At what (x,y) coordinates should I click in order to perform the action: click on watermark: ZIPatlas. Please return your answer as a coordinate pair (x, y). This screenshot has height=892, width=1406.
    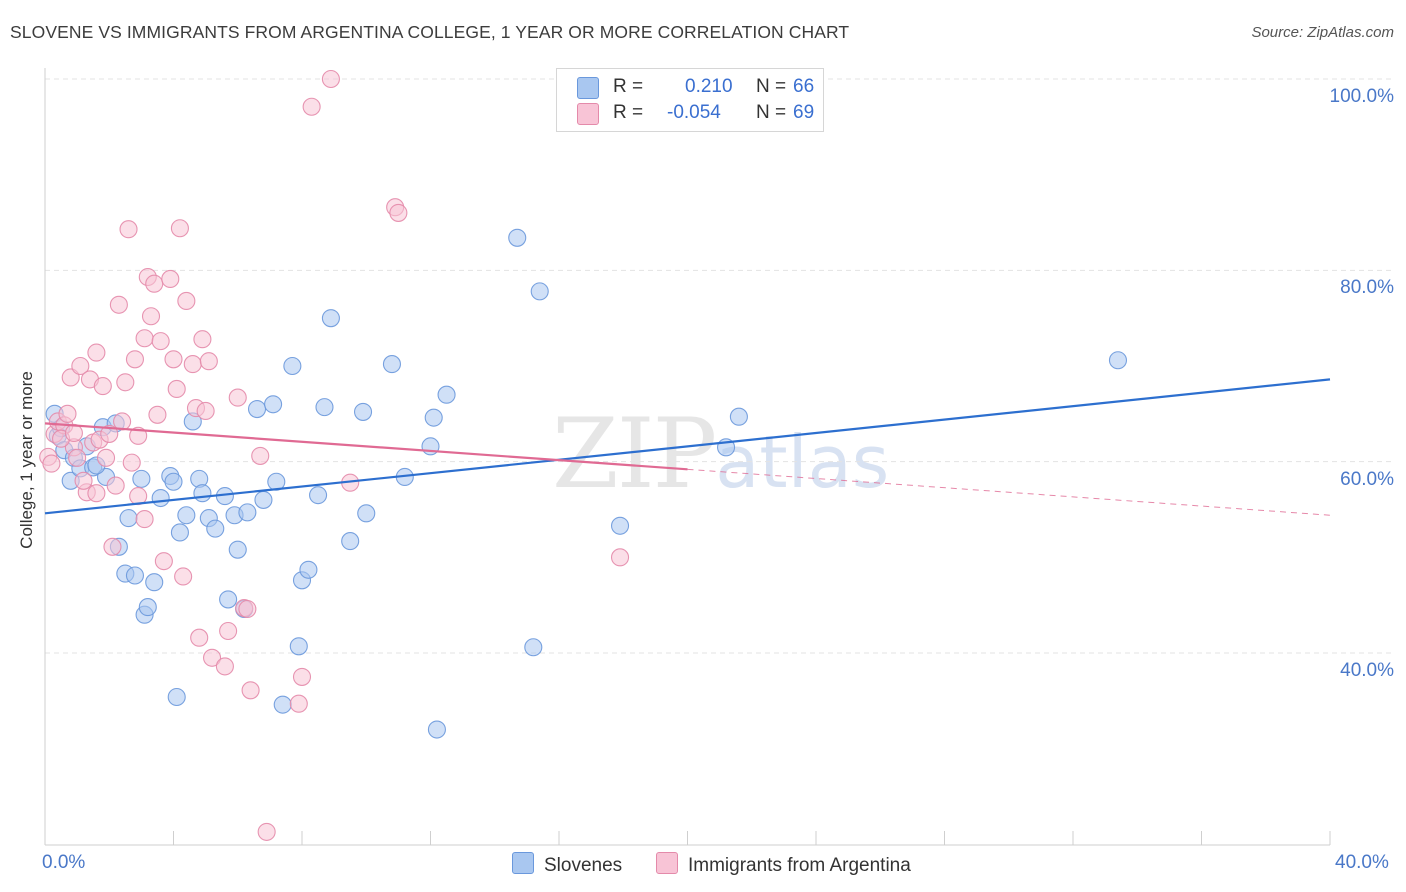
    Looking at the image, I should click on (720, 454).